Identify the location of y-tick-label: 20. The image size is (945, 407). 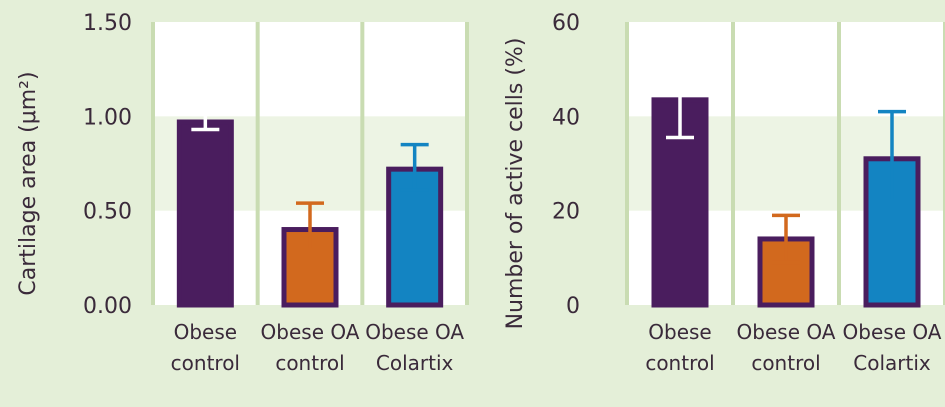
(566, 212).